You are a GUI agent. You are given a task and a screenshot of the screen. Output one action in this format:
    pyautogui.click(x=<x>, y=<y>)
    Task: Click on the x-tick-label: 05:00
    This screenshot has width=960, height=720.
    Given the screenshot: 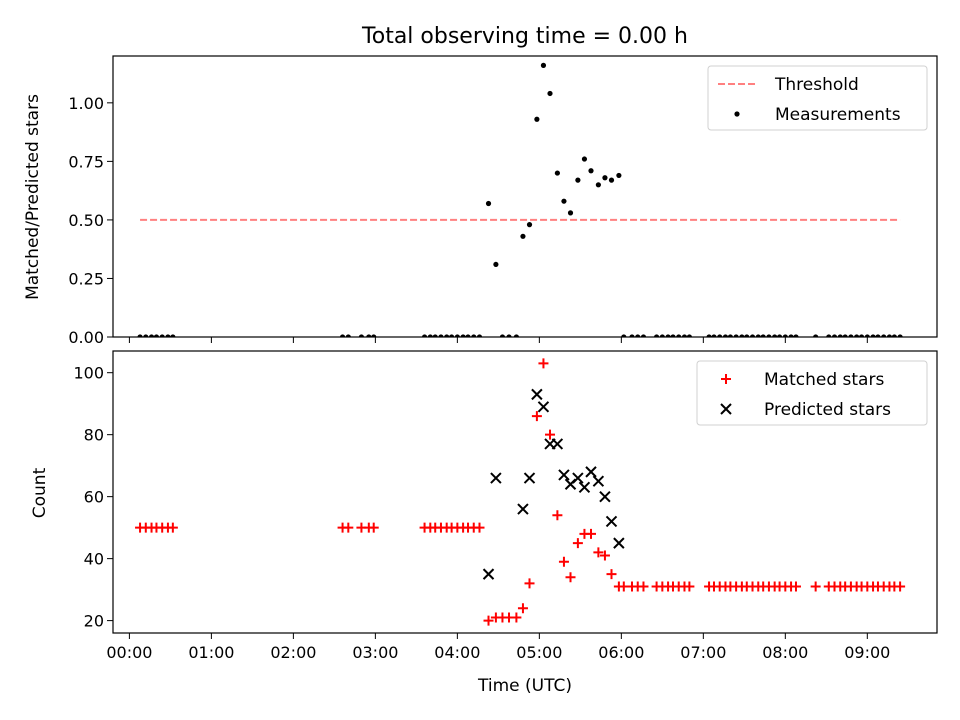 What is the action you would take?
    pyautogui.click(x=539, y=652)
    